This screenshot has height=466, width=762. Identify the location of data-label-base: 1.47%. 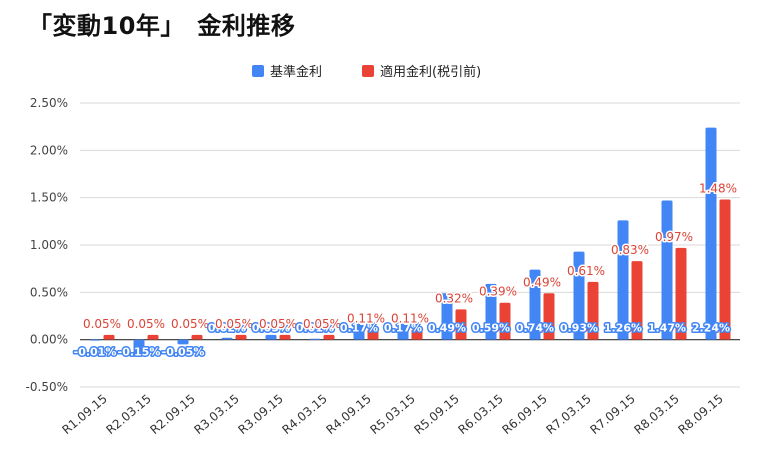
(667, 328).